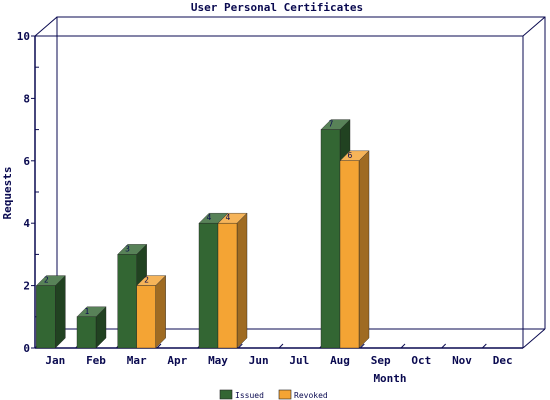 The width and height of the screenshot is (550, 400). Describe the element at coordinates (299, 360) in the screenshot. I see `x-tick-label: Jul` at that location.